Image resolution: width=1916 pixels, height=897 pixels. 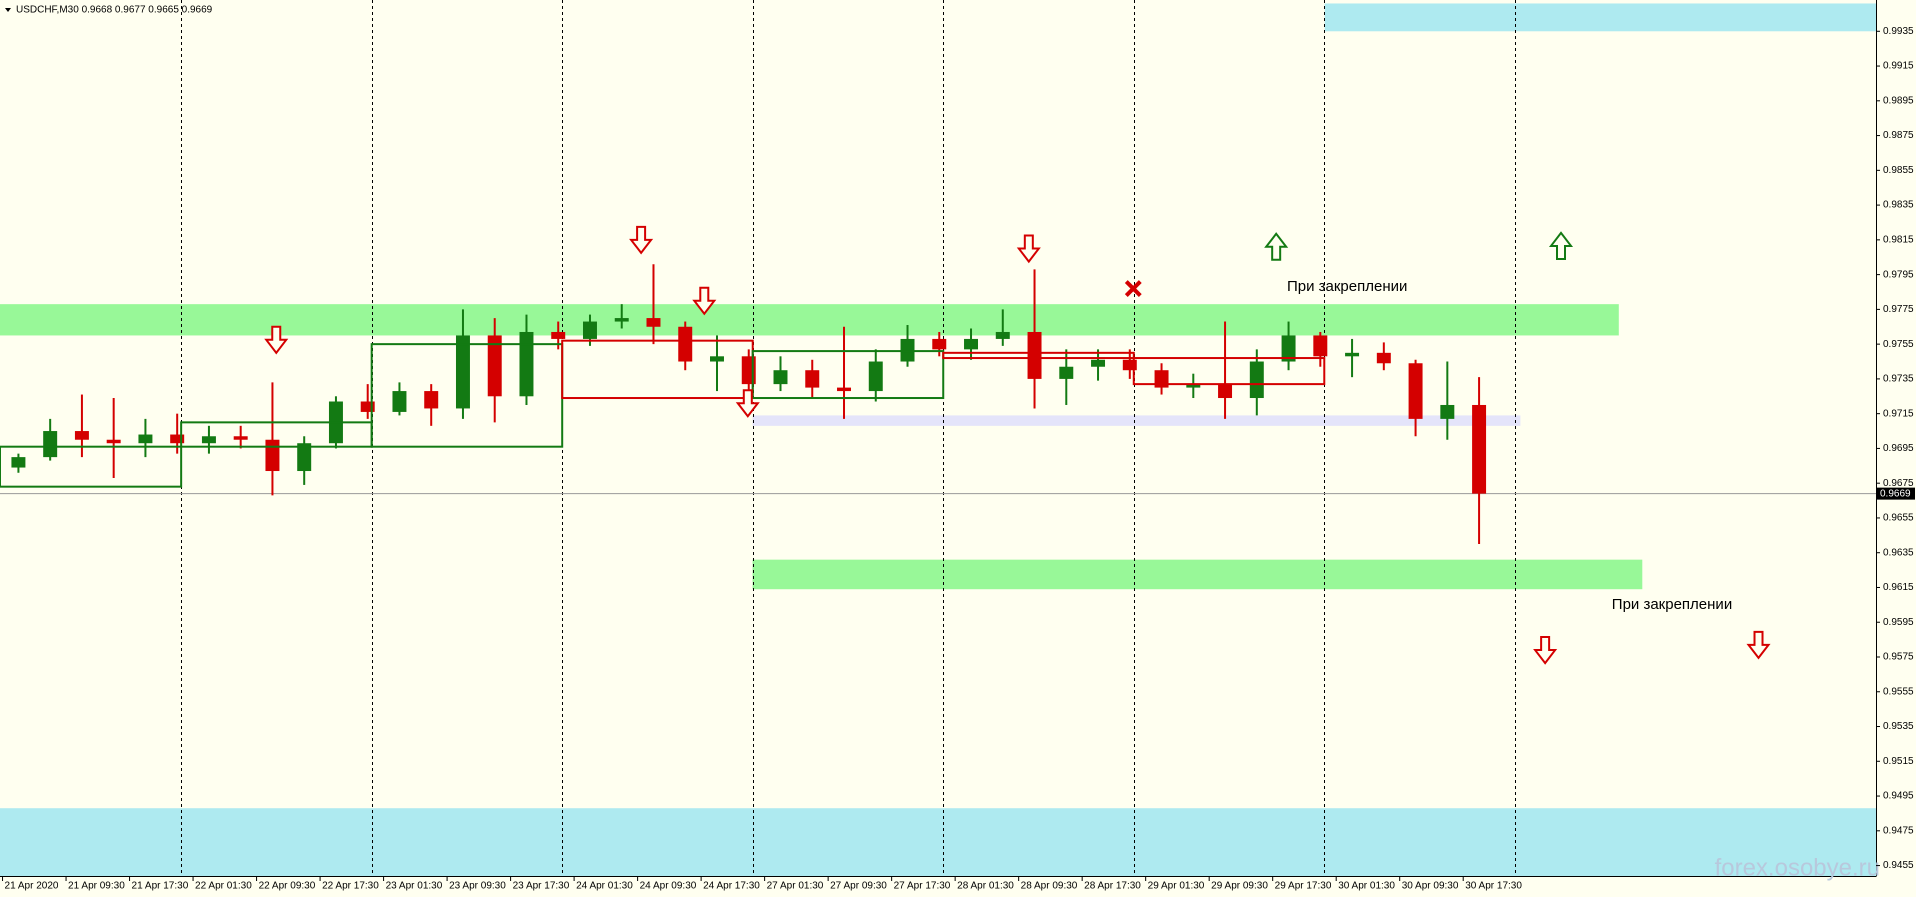 What do you see at coordinates (114, 10) in the screenshot?
I see `chart-title: USDCHF,M30 0.9668 0.9677 0.9665 0.9669` at bounding box center [114, 10].